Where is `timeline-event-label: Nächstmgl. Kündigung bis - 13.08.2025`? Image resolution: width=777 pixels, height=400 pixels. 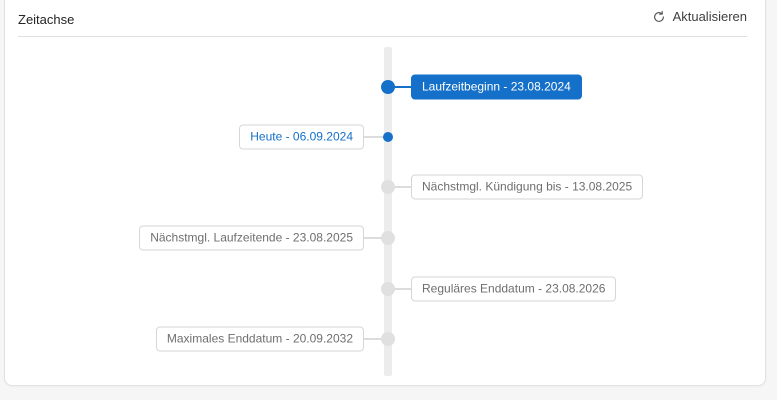 timeline-event-label: Nächstmgl. Kündigung bis - 13.08.2025 is located at coordinates (527, 187).